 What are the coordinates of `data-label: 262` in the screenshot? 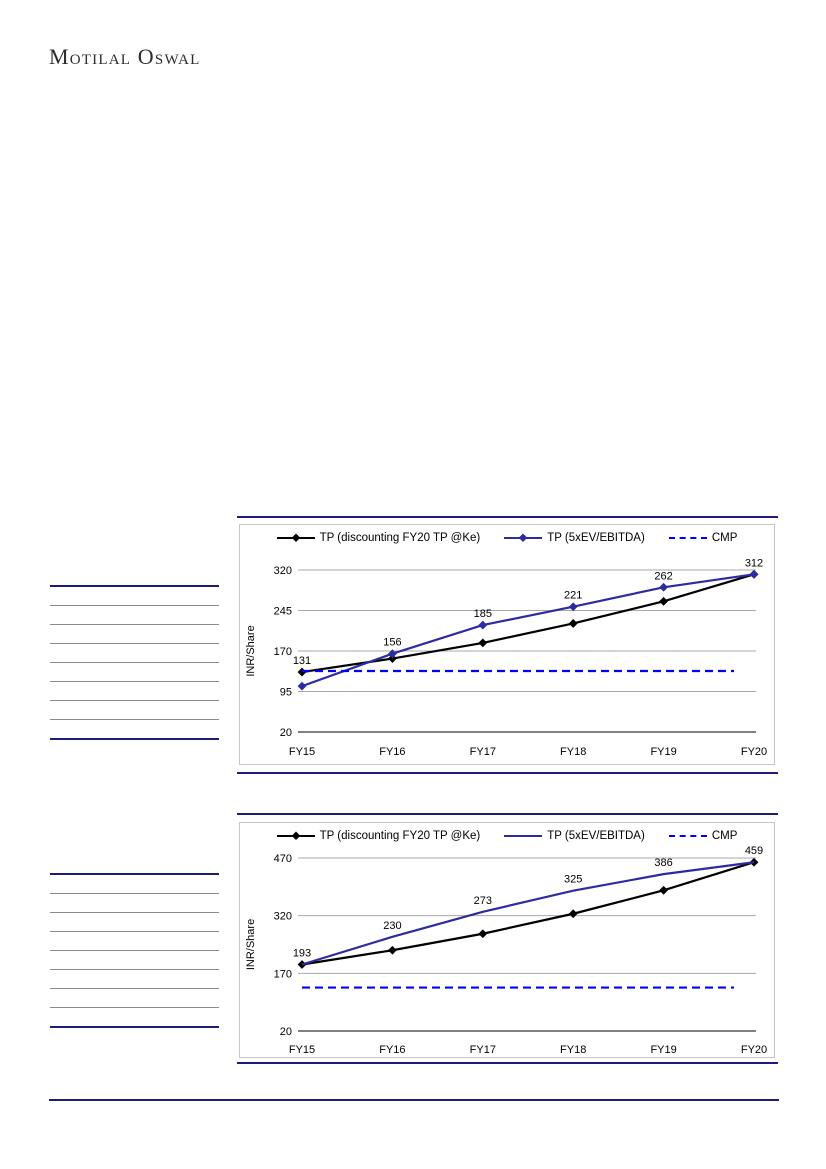 It's located at (663, 576).